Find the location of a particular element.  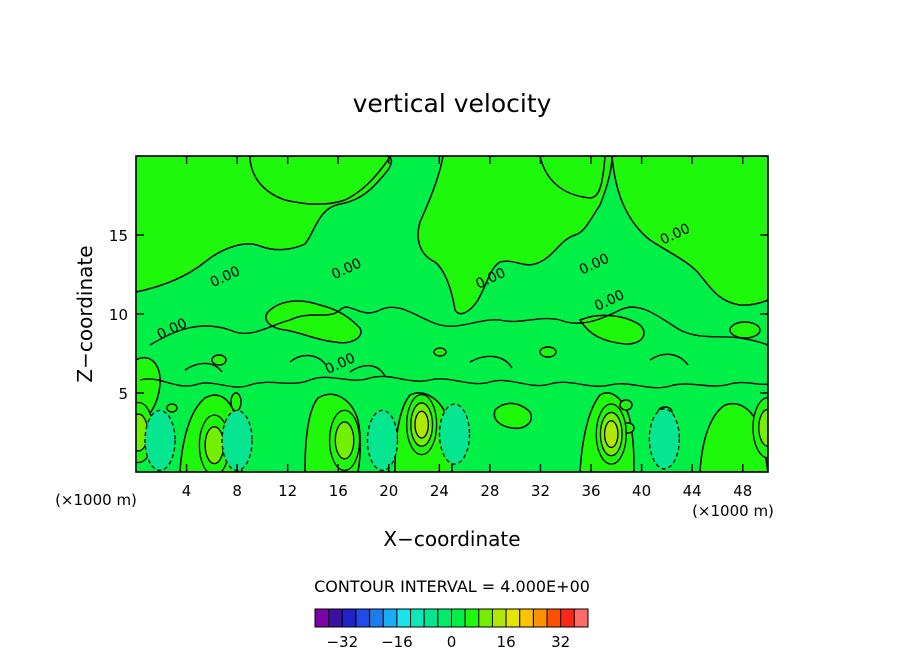

x-tick-label: 16 is located at coordinates (338, 491).